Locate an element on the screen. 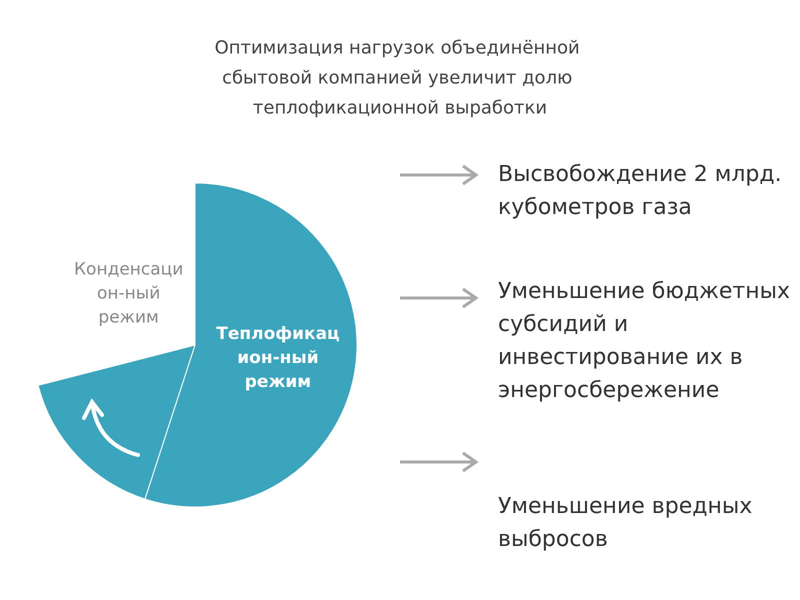  text: Уменьшение вредных выбросов is located at coordinates (629, 523).